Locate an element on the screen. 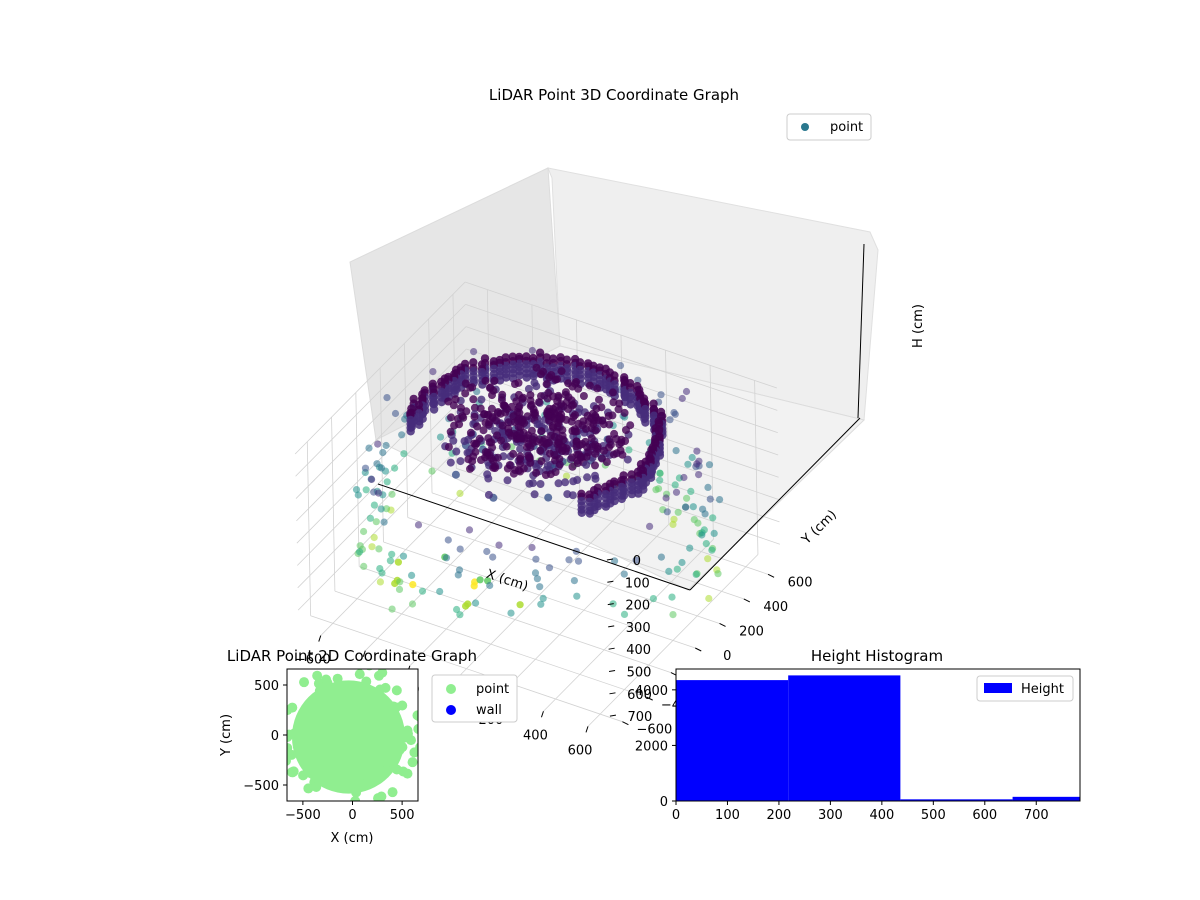  legend-histogram: Height is located at coordinates (1025, 688).